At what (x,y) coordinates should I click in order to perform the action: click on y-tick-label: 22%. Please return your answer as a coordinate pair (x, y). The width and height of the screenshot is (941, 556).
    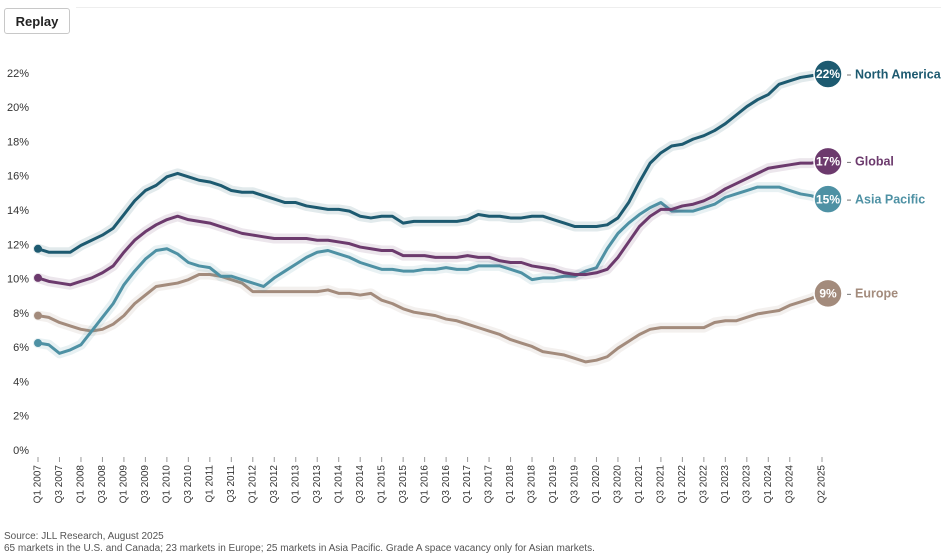
    Looking at the image, I should click on (18, 74).